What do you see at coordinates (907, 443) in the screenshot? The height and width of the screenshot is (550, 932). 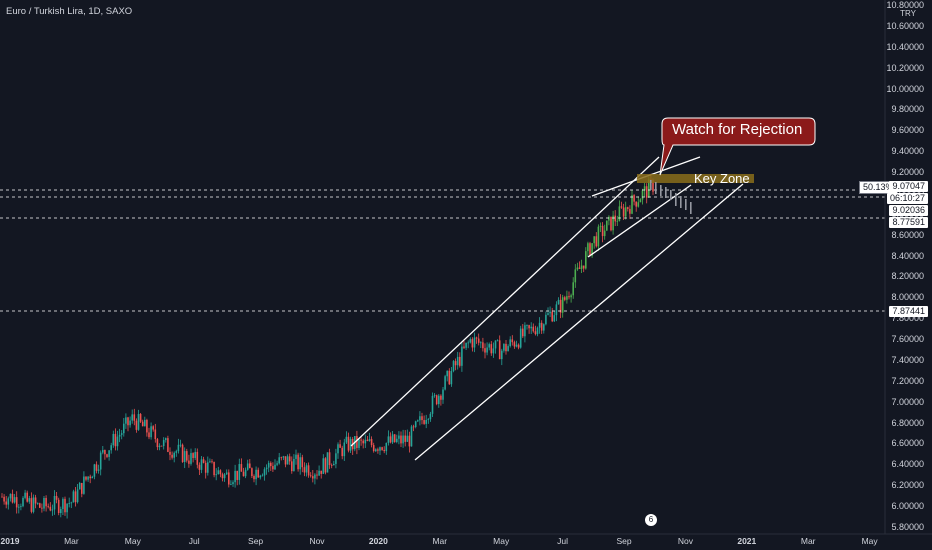 I see `price-axis-label: 6.60000` at bounding box center [907, 443].